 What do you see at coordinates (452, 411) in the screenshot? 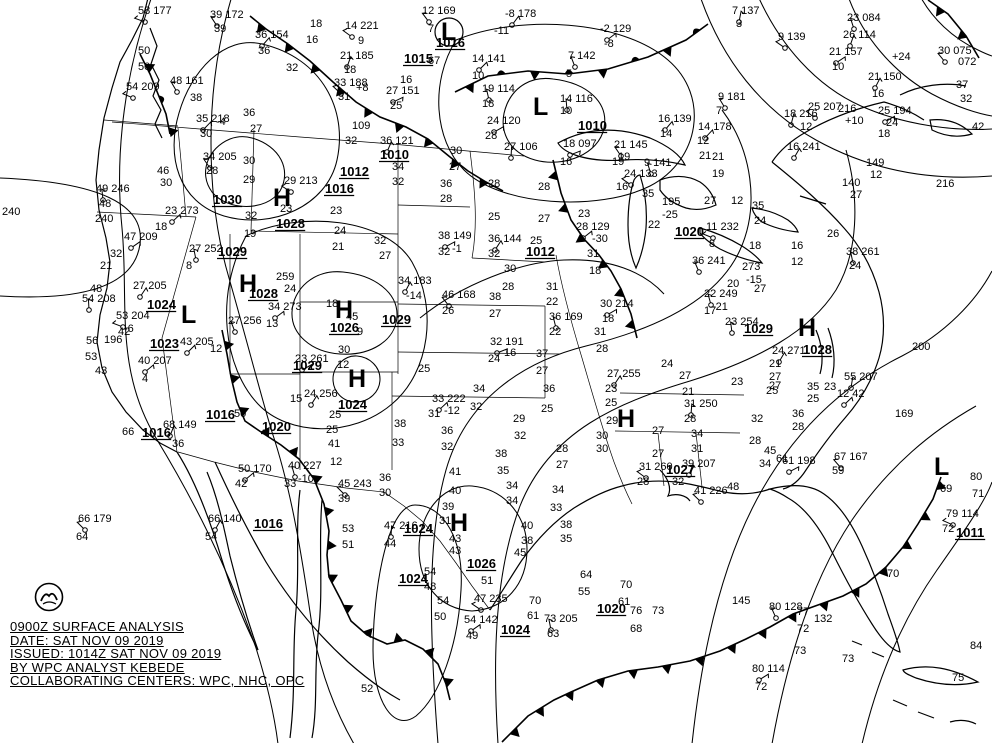
I see `station-plot: -12` at bounding box center [452, 411].